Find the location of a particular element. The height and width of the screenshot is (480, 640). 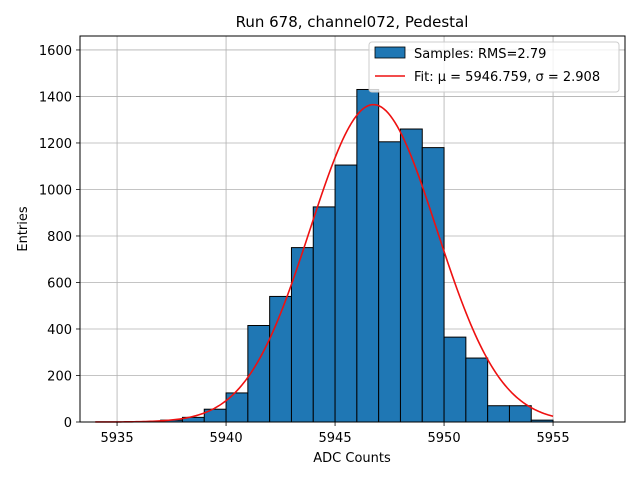

x-tick-label: 5945 is located at coordinates (335, 438).